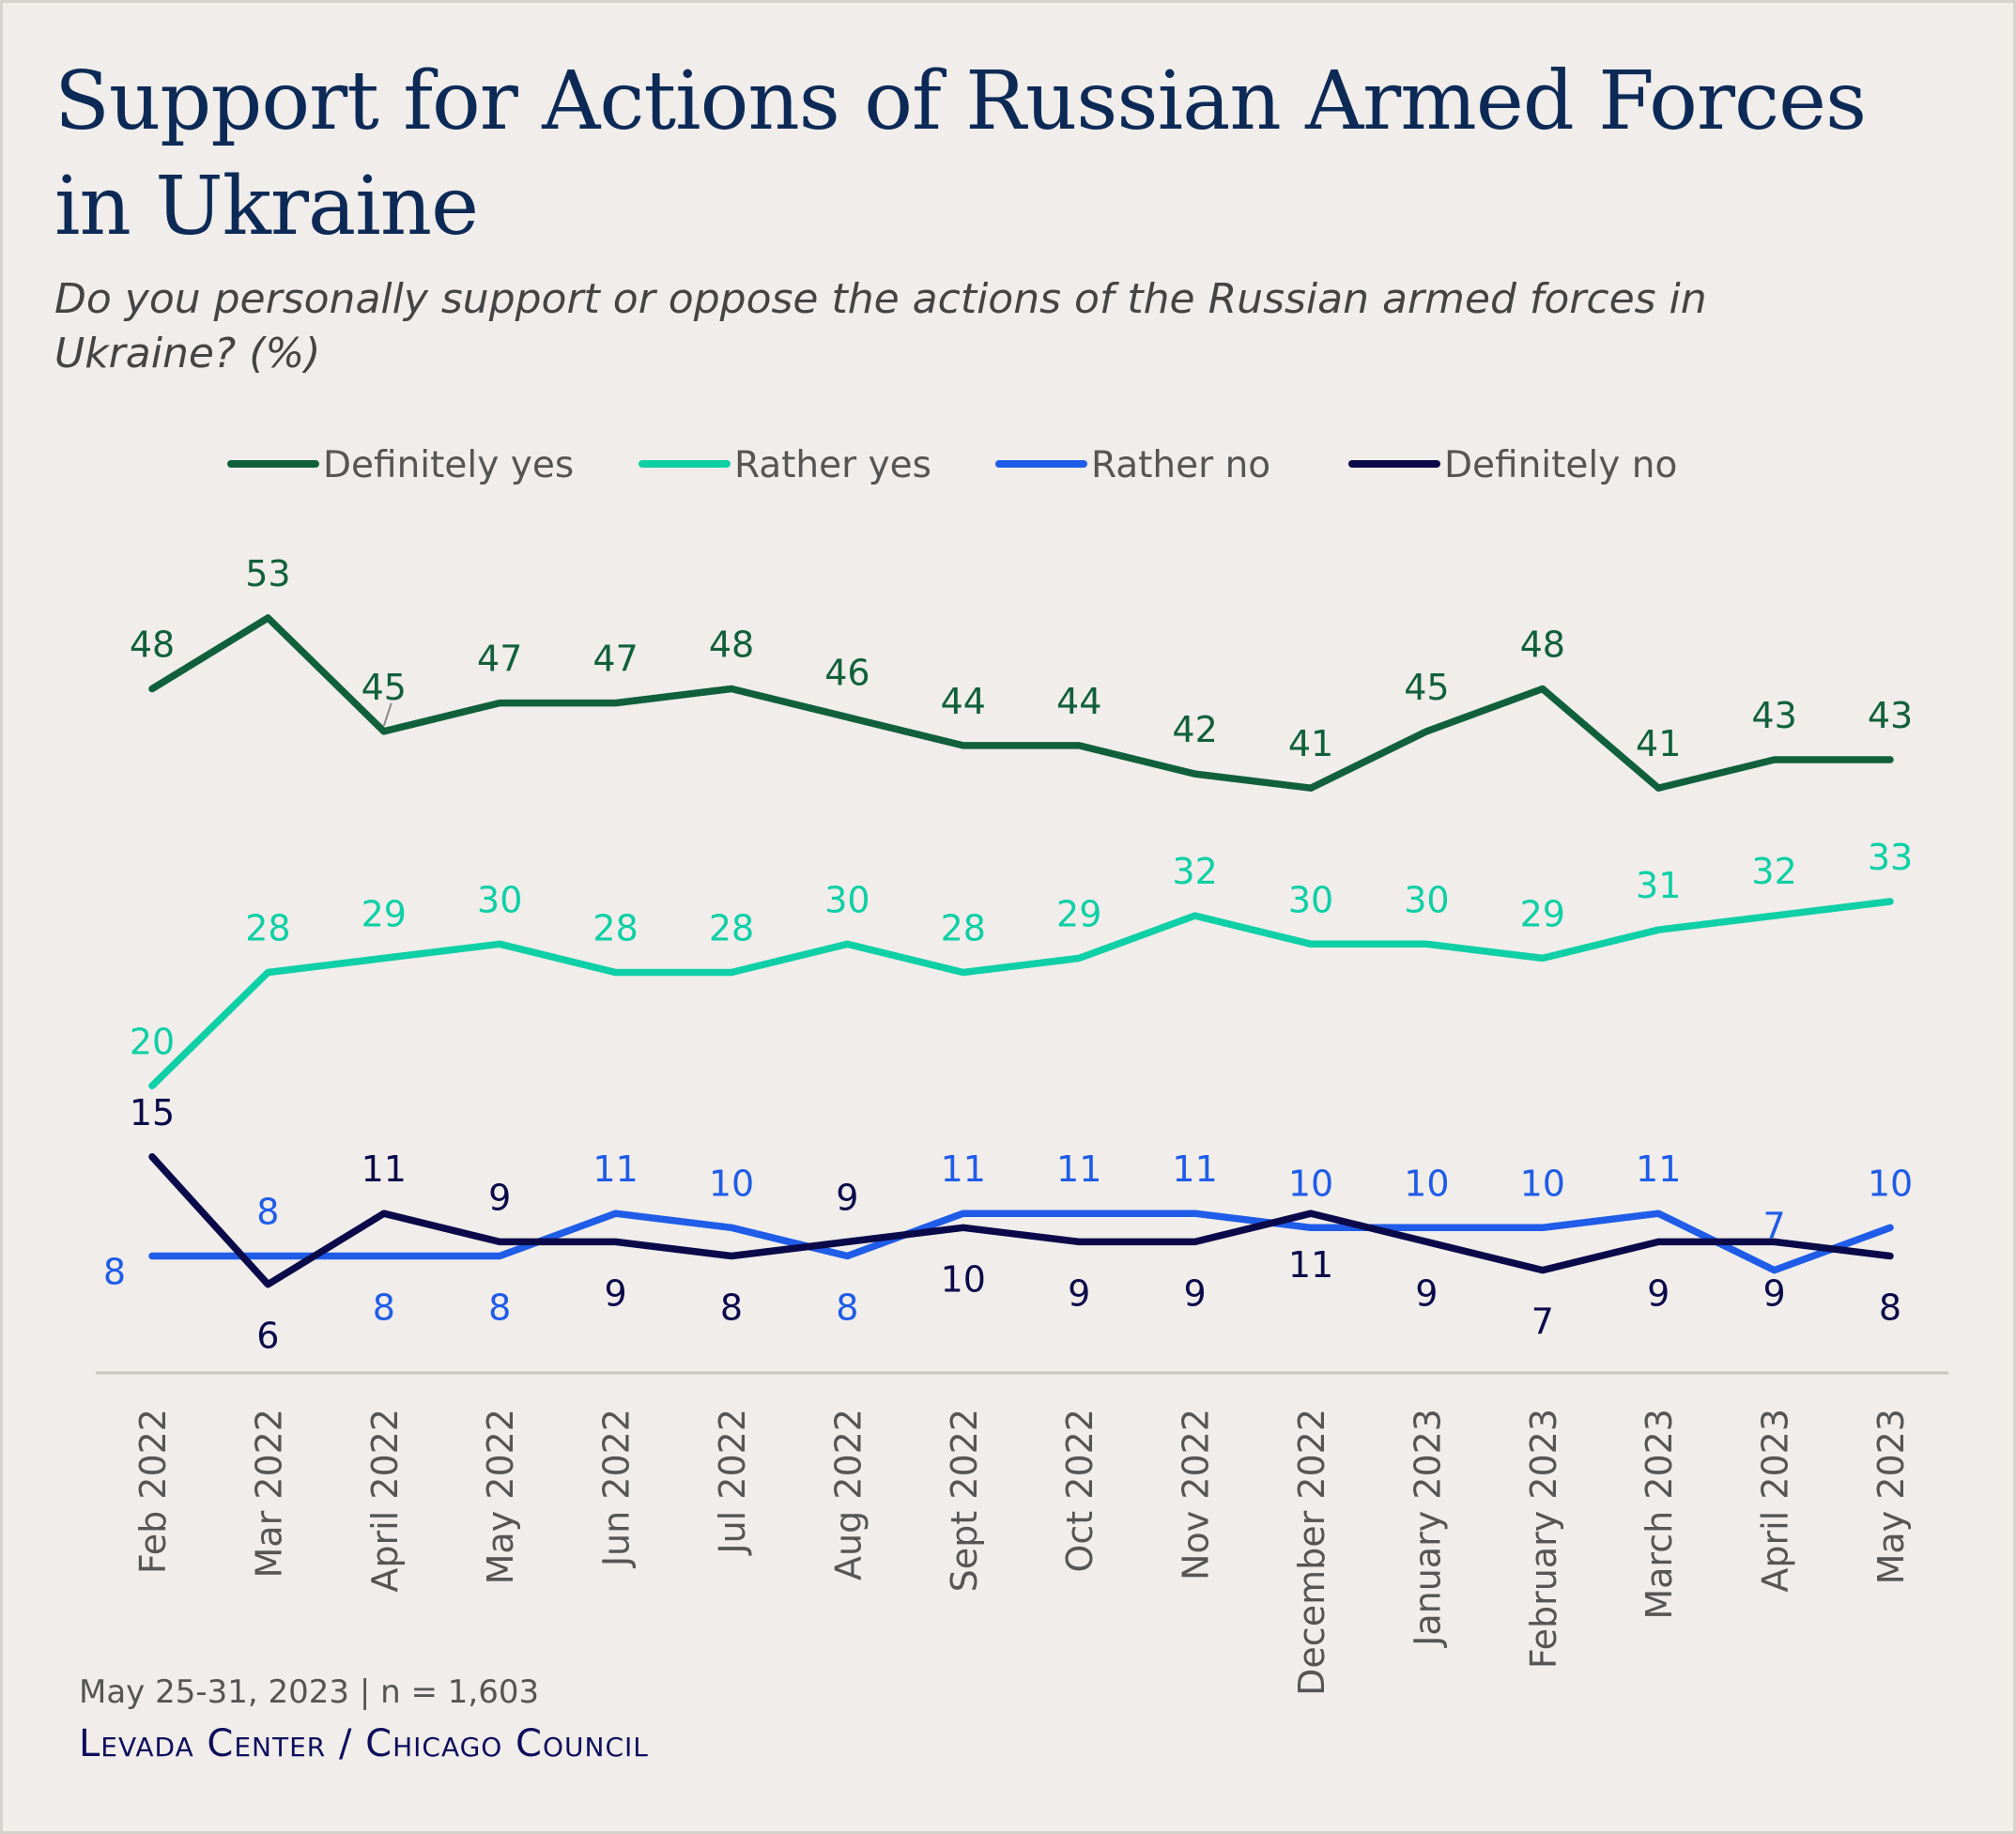 This screenshot has height=1834, width=2016. I want to click on x-tick-label: March 2023, so click(1659, 1514).